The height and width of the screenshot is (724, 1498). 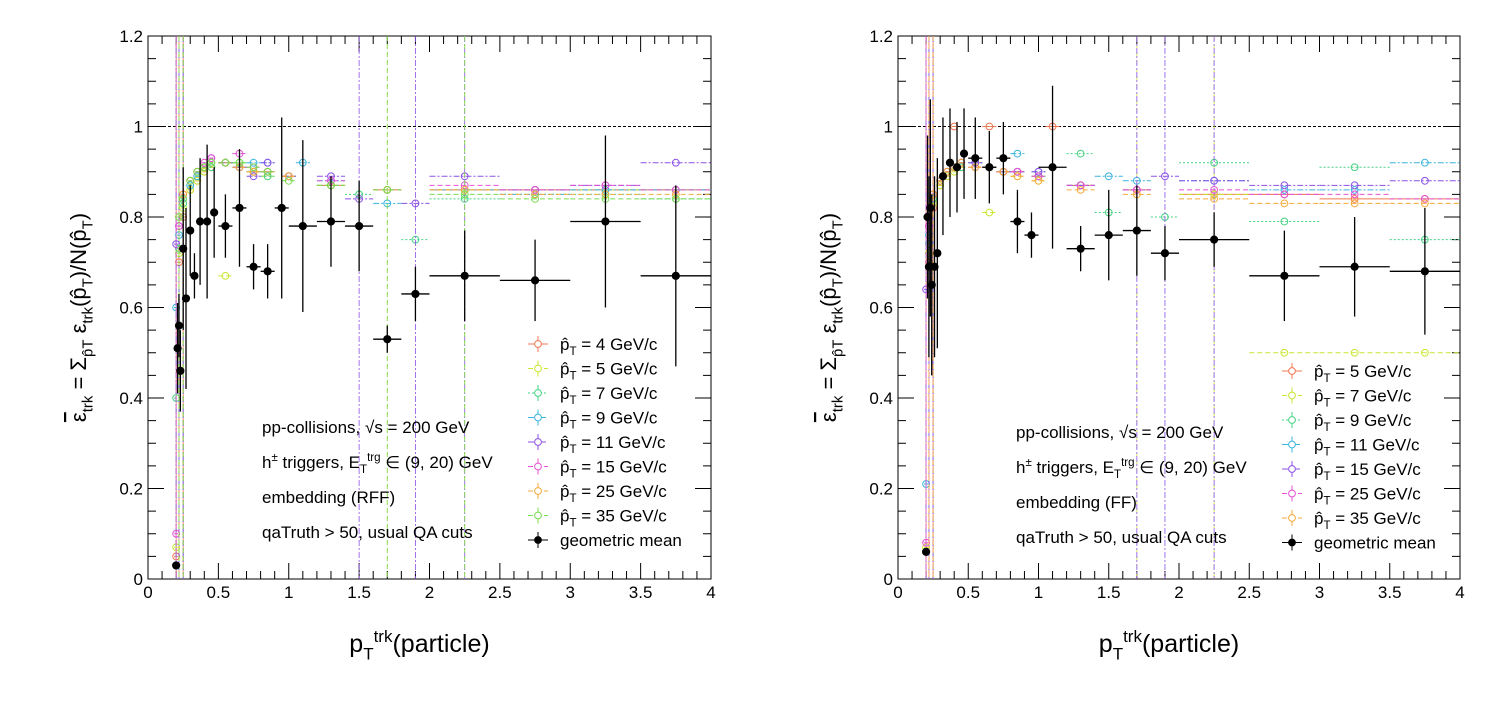 I want to click on annotation-1: pp-collisions, √s = 200 GeV, so click(x=1120, y=432).